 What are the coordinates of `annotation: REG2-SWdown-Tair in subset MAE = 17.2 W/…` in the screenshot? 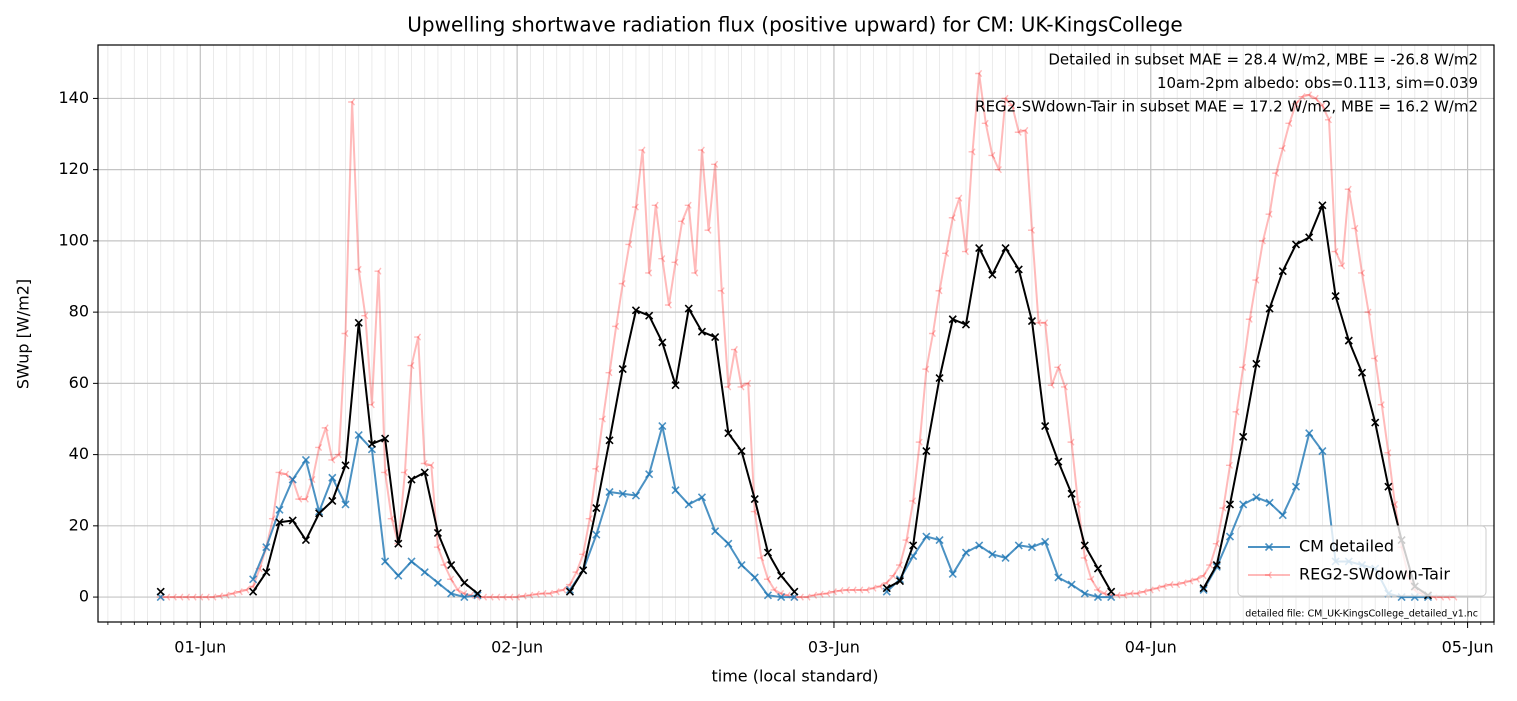 It's located at (1226, 107).